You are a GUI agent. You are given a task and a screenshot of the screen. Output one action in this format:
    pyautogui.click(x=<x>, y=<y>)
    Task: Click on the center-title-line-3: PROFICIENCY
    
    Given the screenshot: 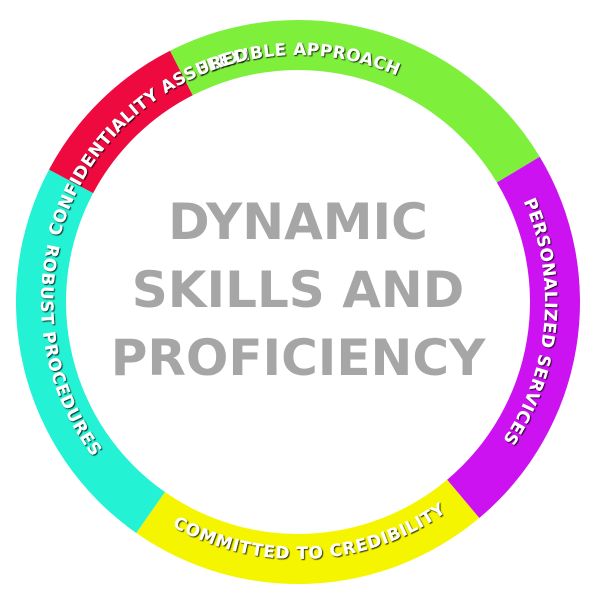 What is the action you would take?
    pyautogui.click(x=298, y=358)
    